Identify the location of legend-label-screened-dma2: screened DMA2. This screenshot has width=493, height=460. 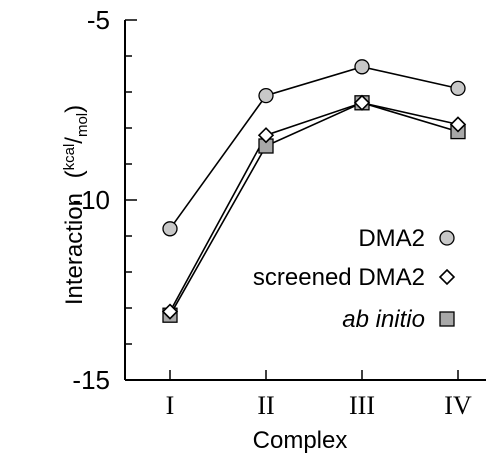
(339, 277).